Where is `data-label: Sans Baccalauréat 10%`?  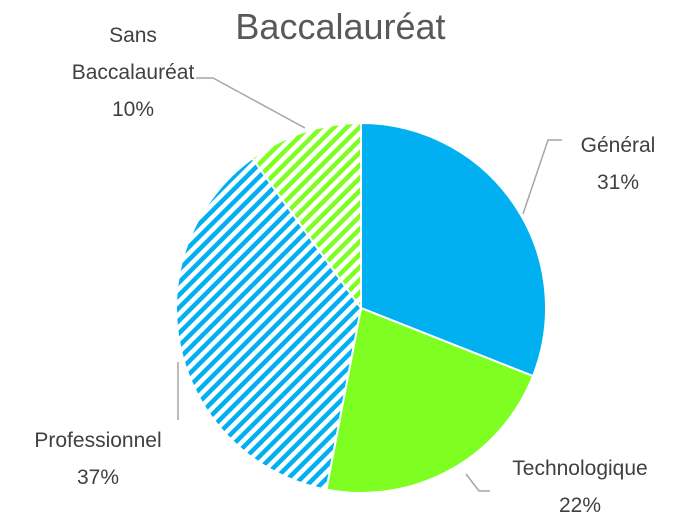 data-label: Sans Baccalauréat 10% is located at coordinates (133, 72).